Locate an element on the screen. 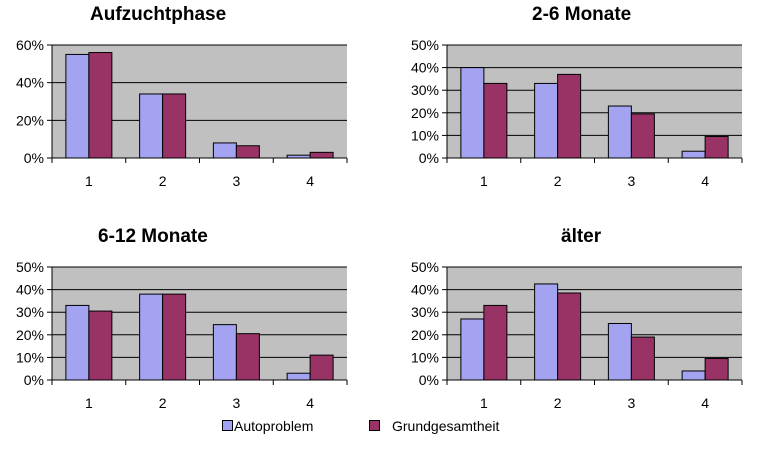  chart-plot-aelter: 50% 40% 30% 20% 10% 0% 1 2 3 4 is located at coordinates (577, 335).